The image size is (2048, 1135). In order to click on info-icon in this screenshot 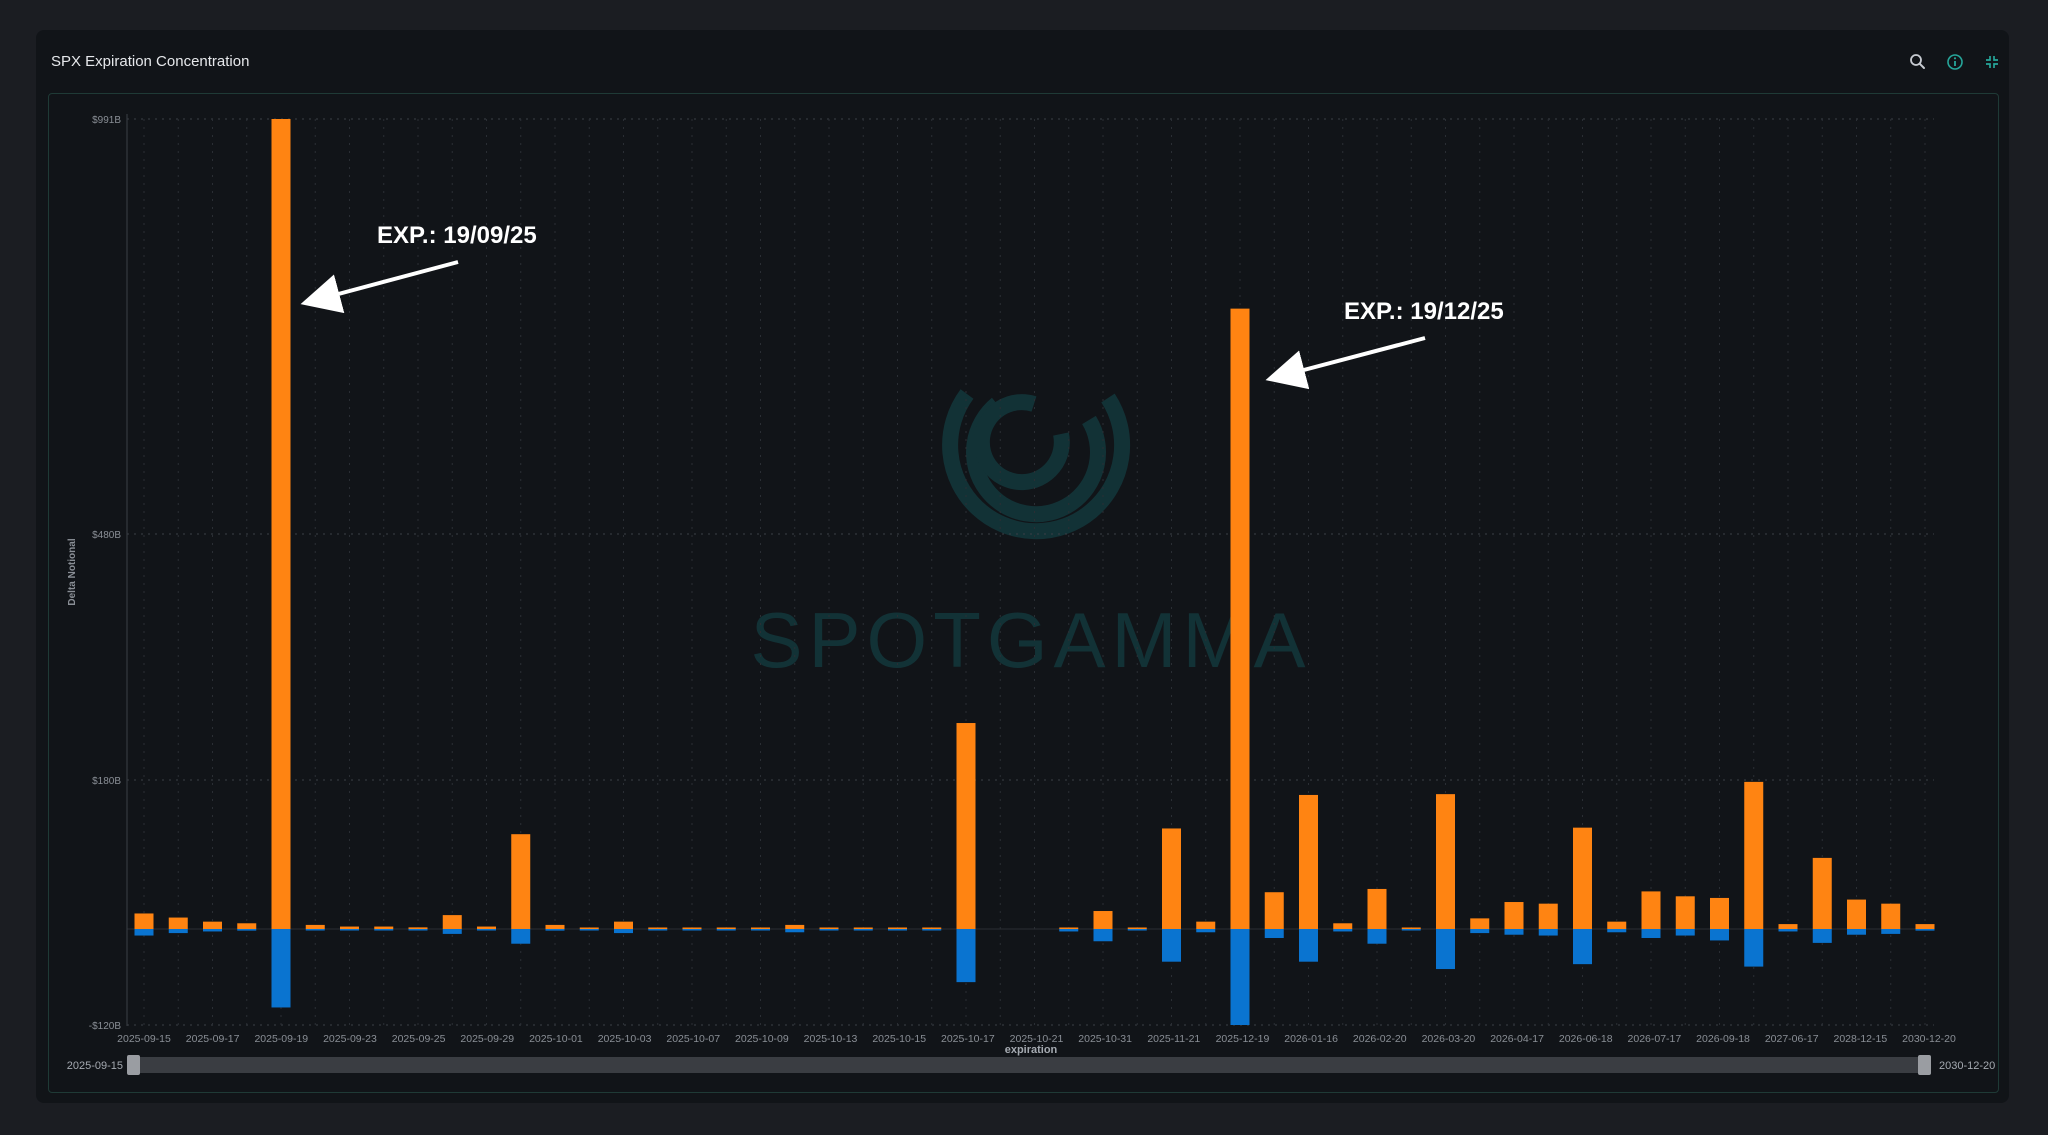, I will do `click(1955, 62)`.